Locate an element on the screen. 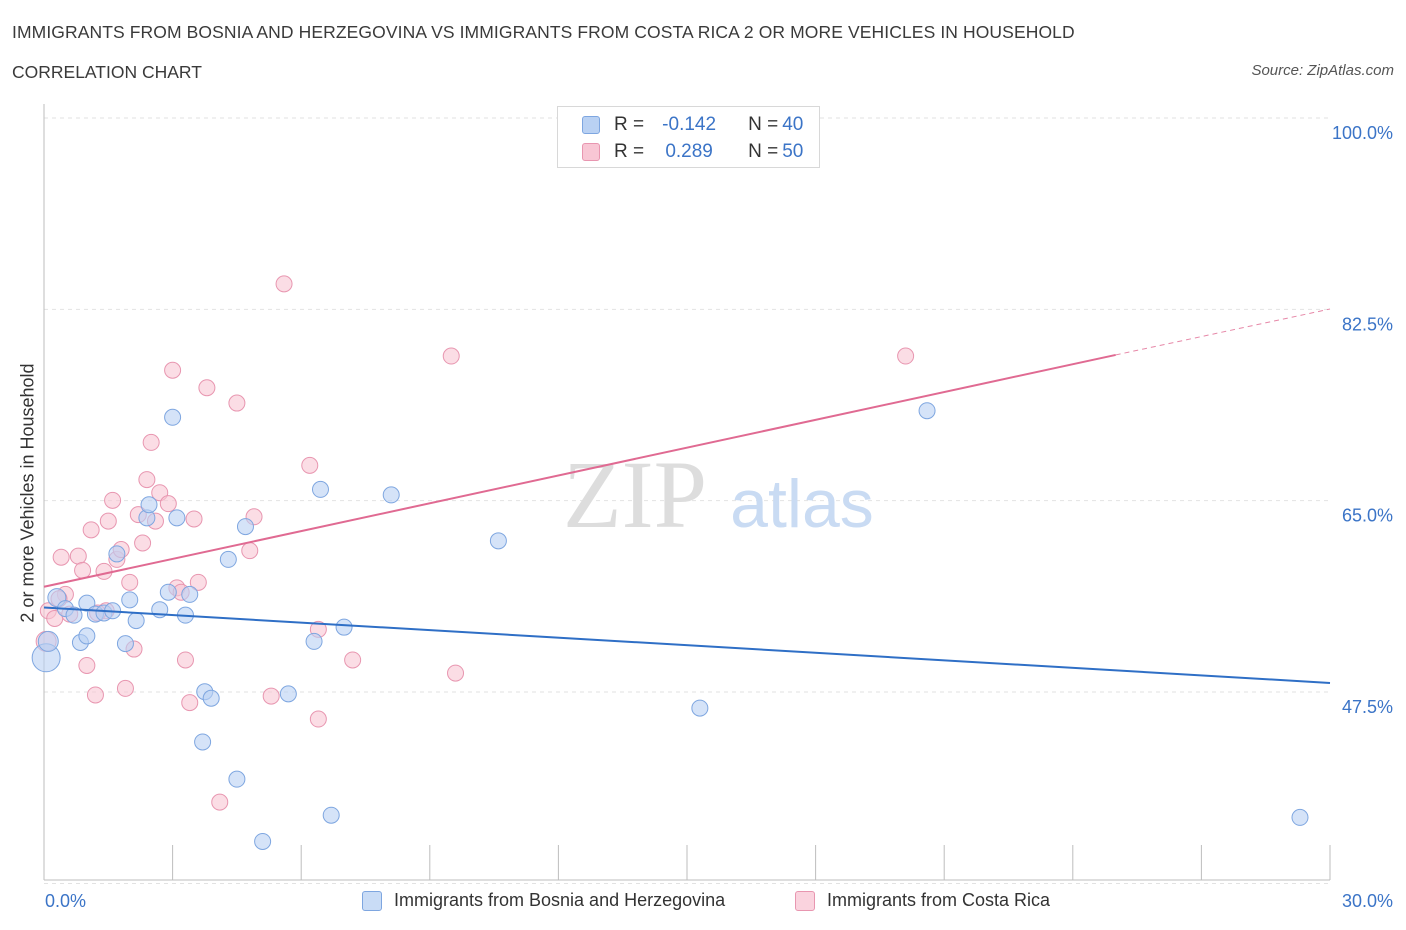  y-axis-title: 2 or more Vehicles in Household is located at coordinates (27, 493).